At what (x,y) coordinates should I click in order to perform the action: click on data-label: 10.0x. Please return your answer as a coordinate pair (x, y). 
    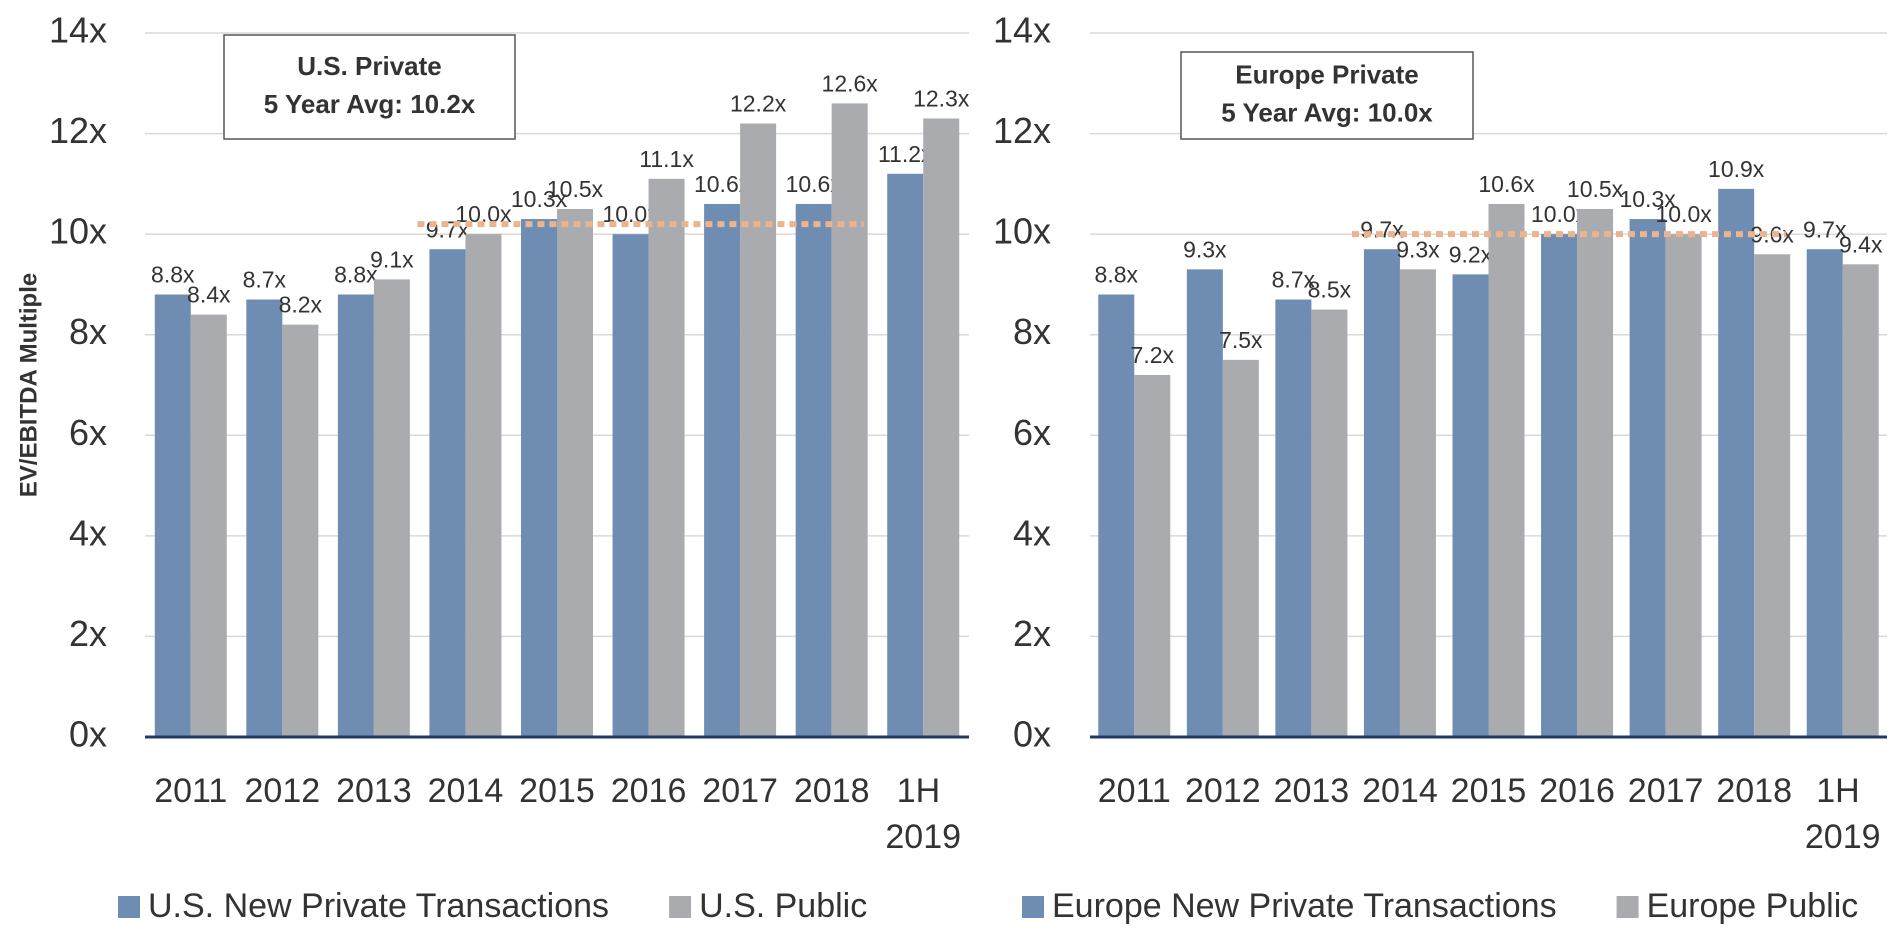
    Looking at the image, I should click on (1683, 214).